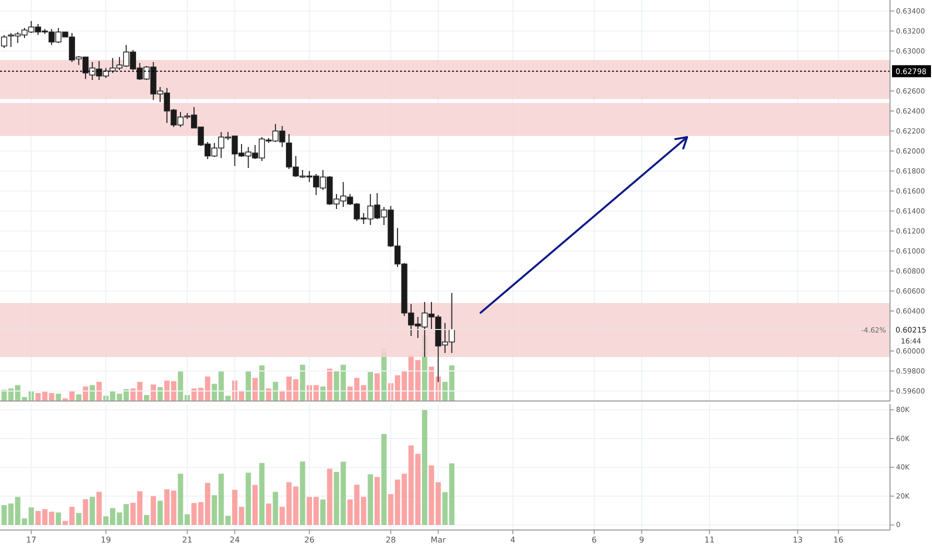  What do you see at coordinates (235, 540) in the screenshot?
I see `x-tick-label: 24` at bounding box center [235, 540].